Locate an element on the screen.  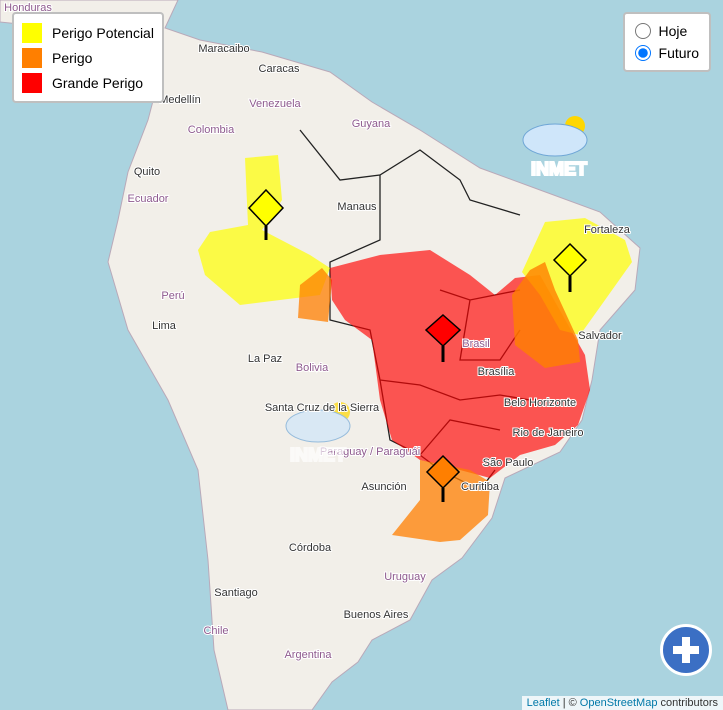
legend-item: Perigo Potencial is located at coordinates (88, 32).